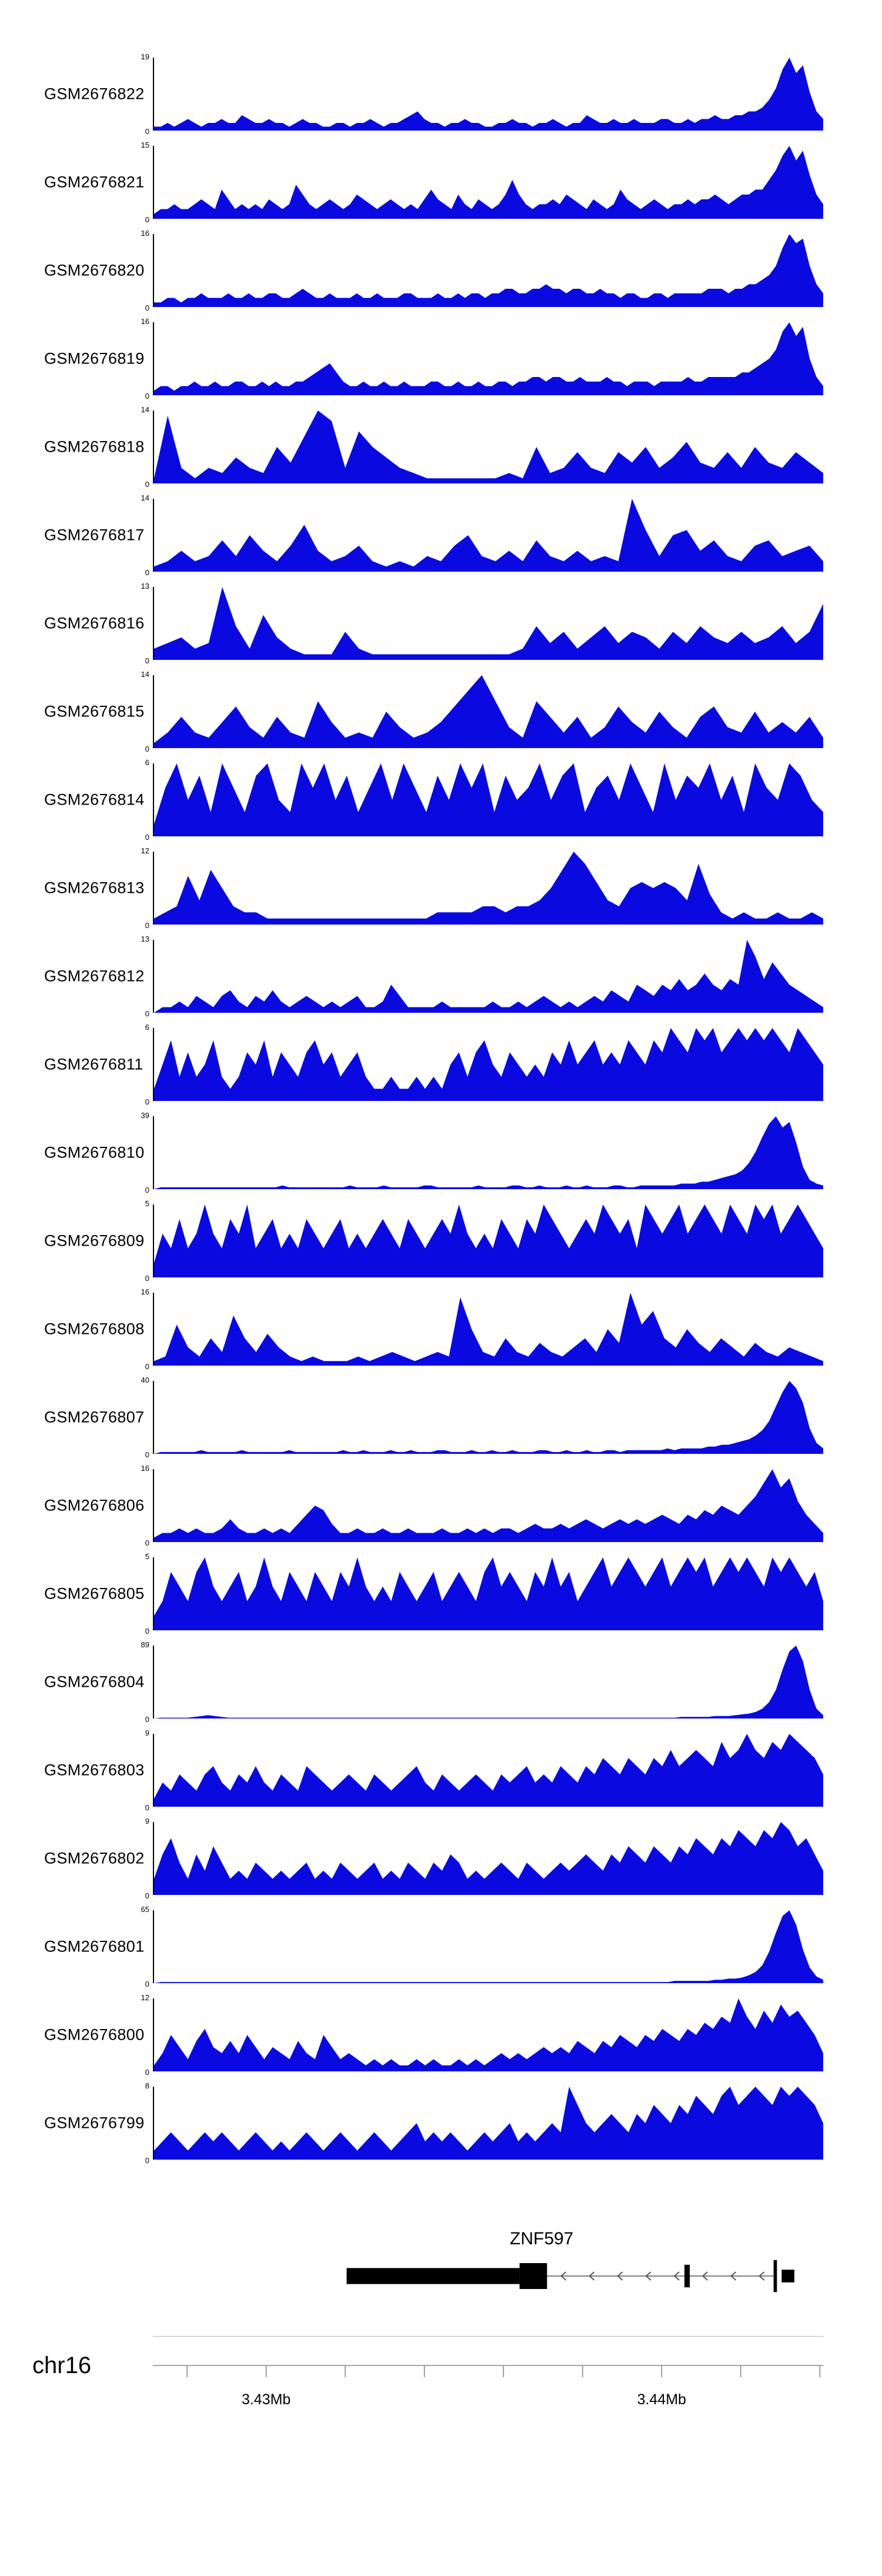  Describe the element at coordinates (482, 182) in the screenshot. I see `track-plot-area: 15 0` at that location.